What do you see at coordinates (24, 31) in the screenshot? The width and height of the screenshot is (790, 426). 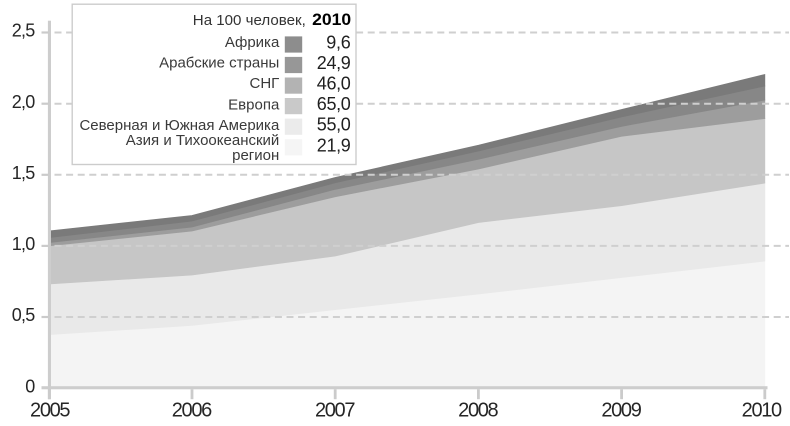 I see `svg-text: 2,5` at bounding box center [24, 31].